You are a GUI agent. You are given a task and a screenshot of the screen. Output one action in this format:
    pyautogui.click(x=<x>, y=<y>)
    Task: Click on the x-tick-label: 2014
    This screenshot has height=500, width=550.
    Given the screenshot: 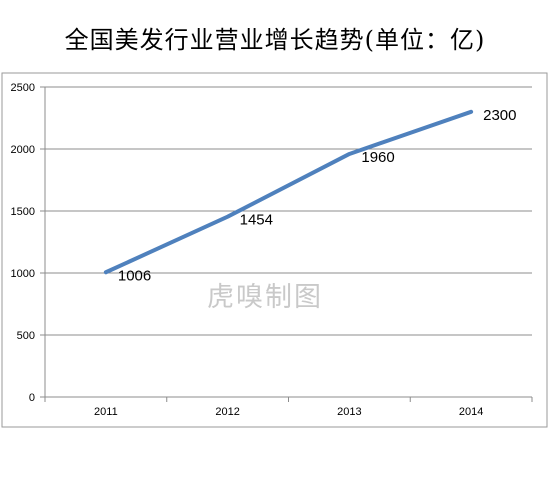 What is the action you would take?
    pyautogui.click(x=471, y=412)
    